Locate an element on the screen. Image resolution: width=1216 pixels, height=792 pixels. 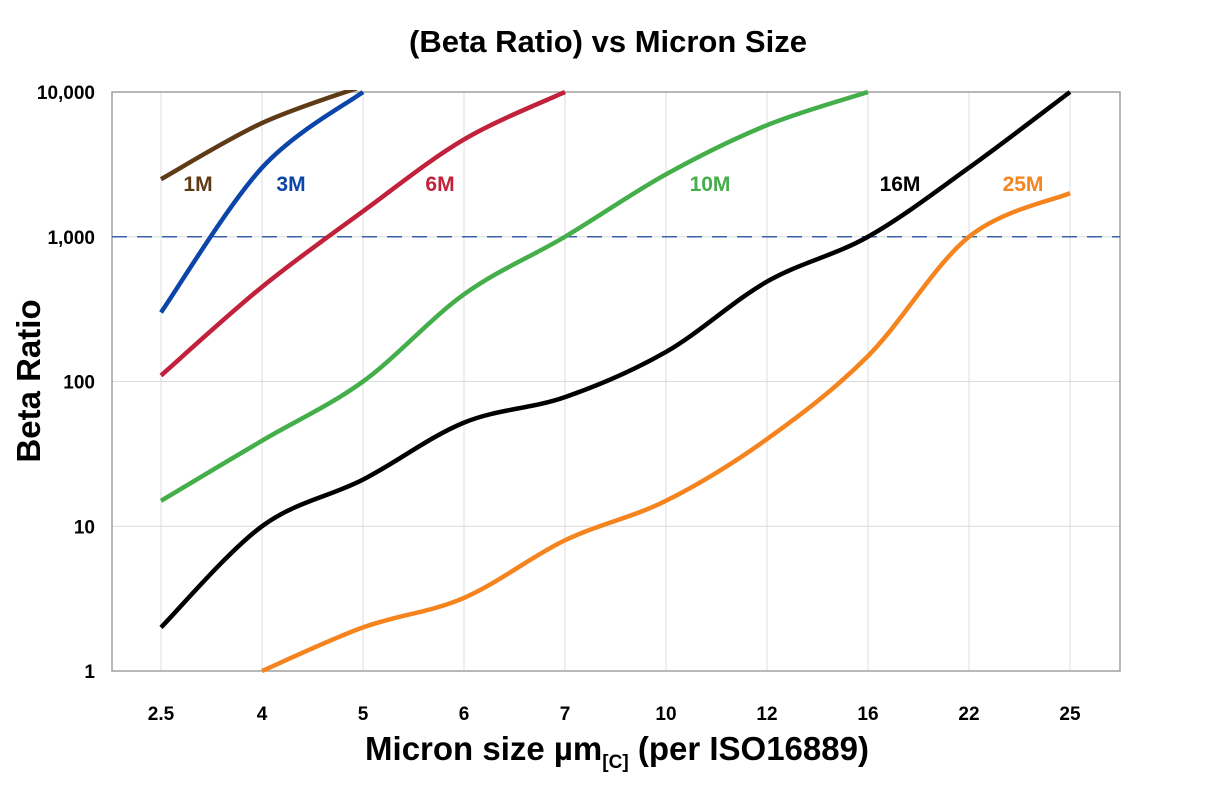
series-label-1M: 1M is located at coordinates (197, 184).